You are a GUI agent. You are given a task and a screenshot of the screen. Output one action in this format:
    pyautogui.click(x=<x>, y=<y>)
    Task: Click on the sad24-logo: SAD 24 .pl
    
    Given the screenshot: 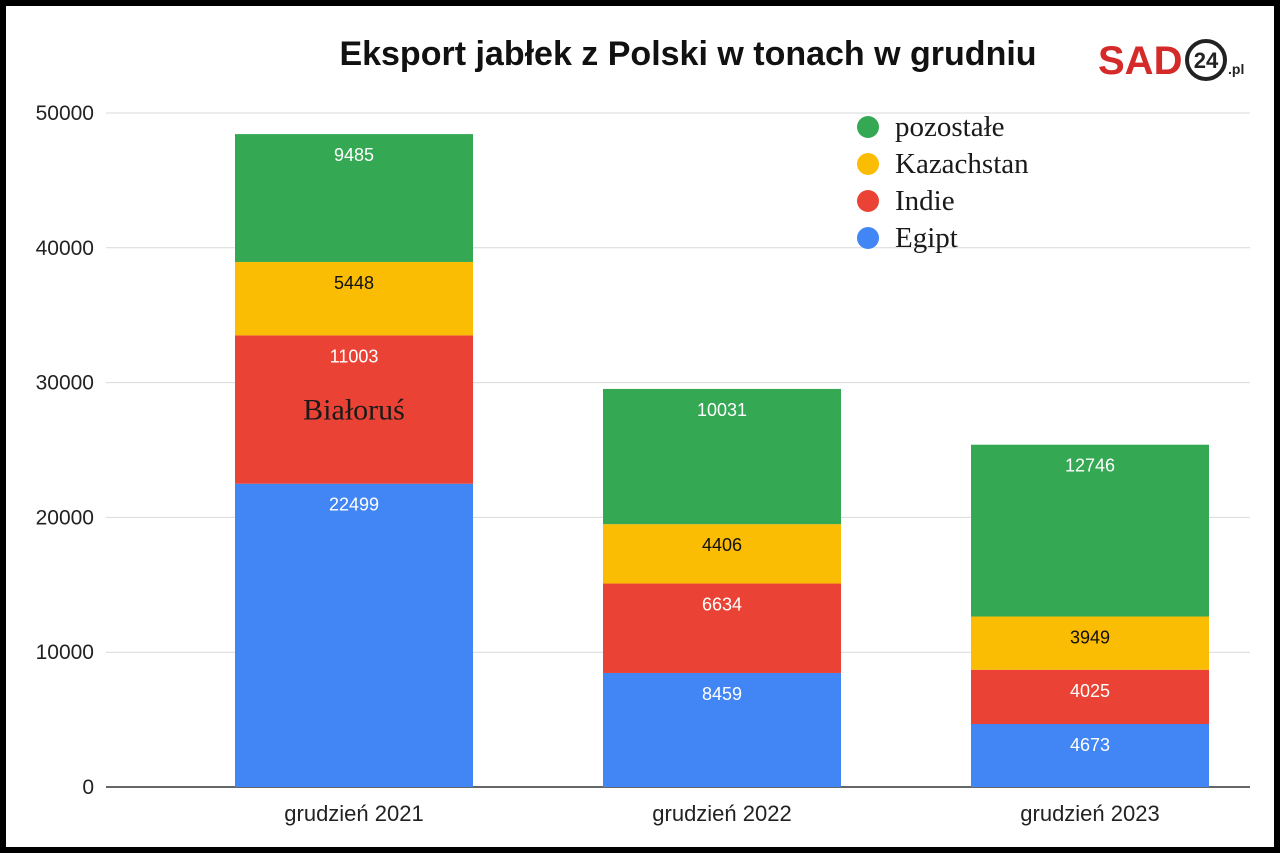 What is the action you would take?
    pyautogui.click(x=1171, y=61)
    